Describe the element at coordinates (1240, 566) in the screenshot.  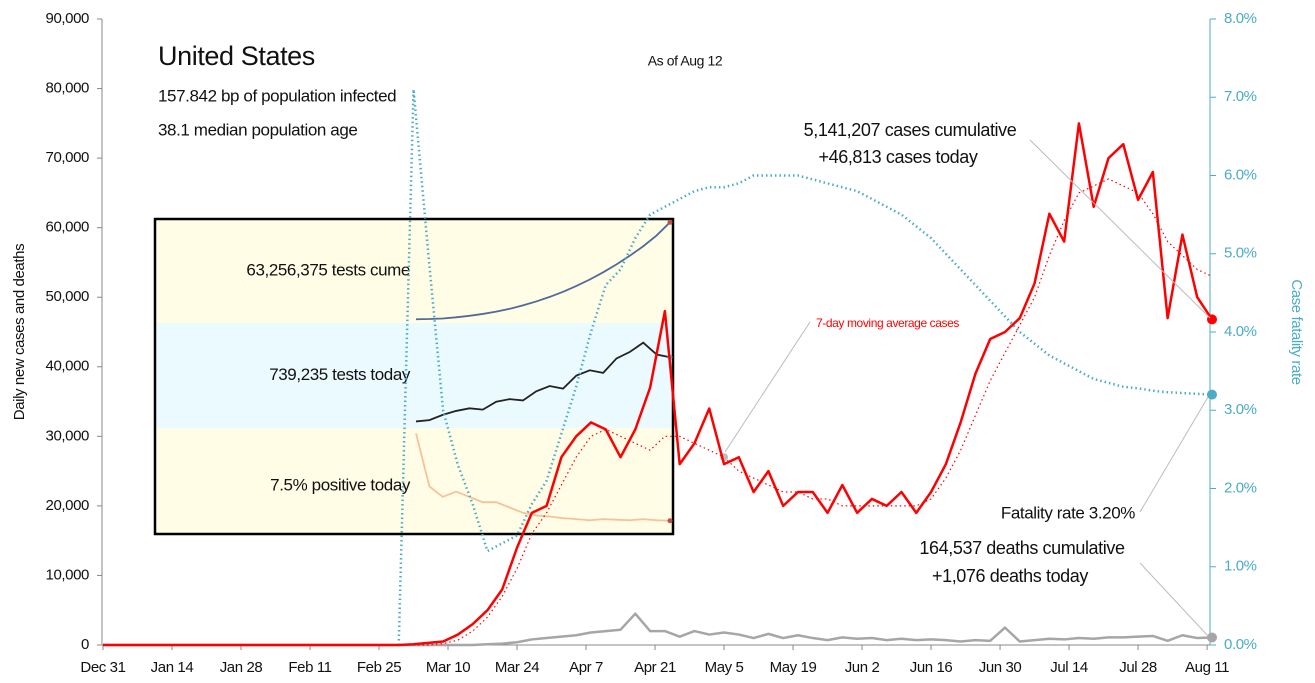
I see `y2-tick-label: 1.0%` at that location.